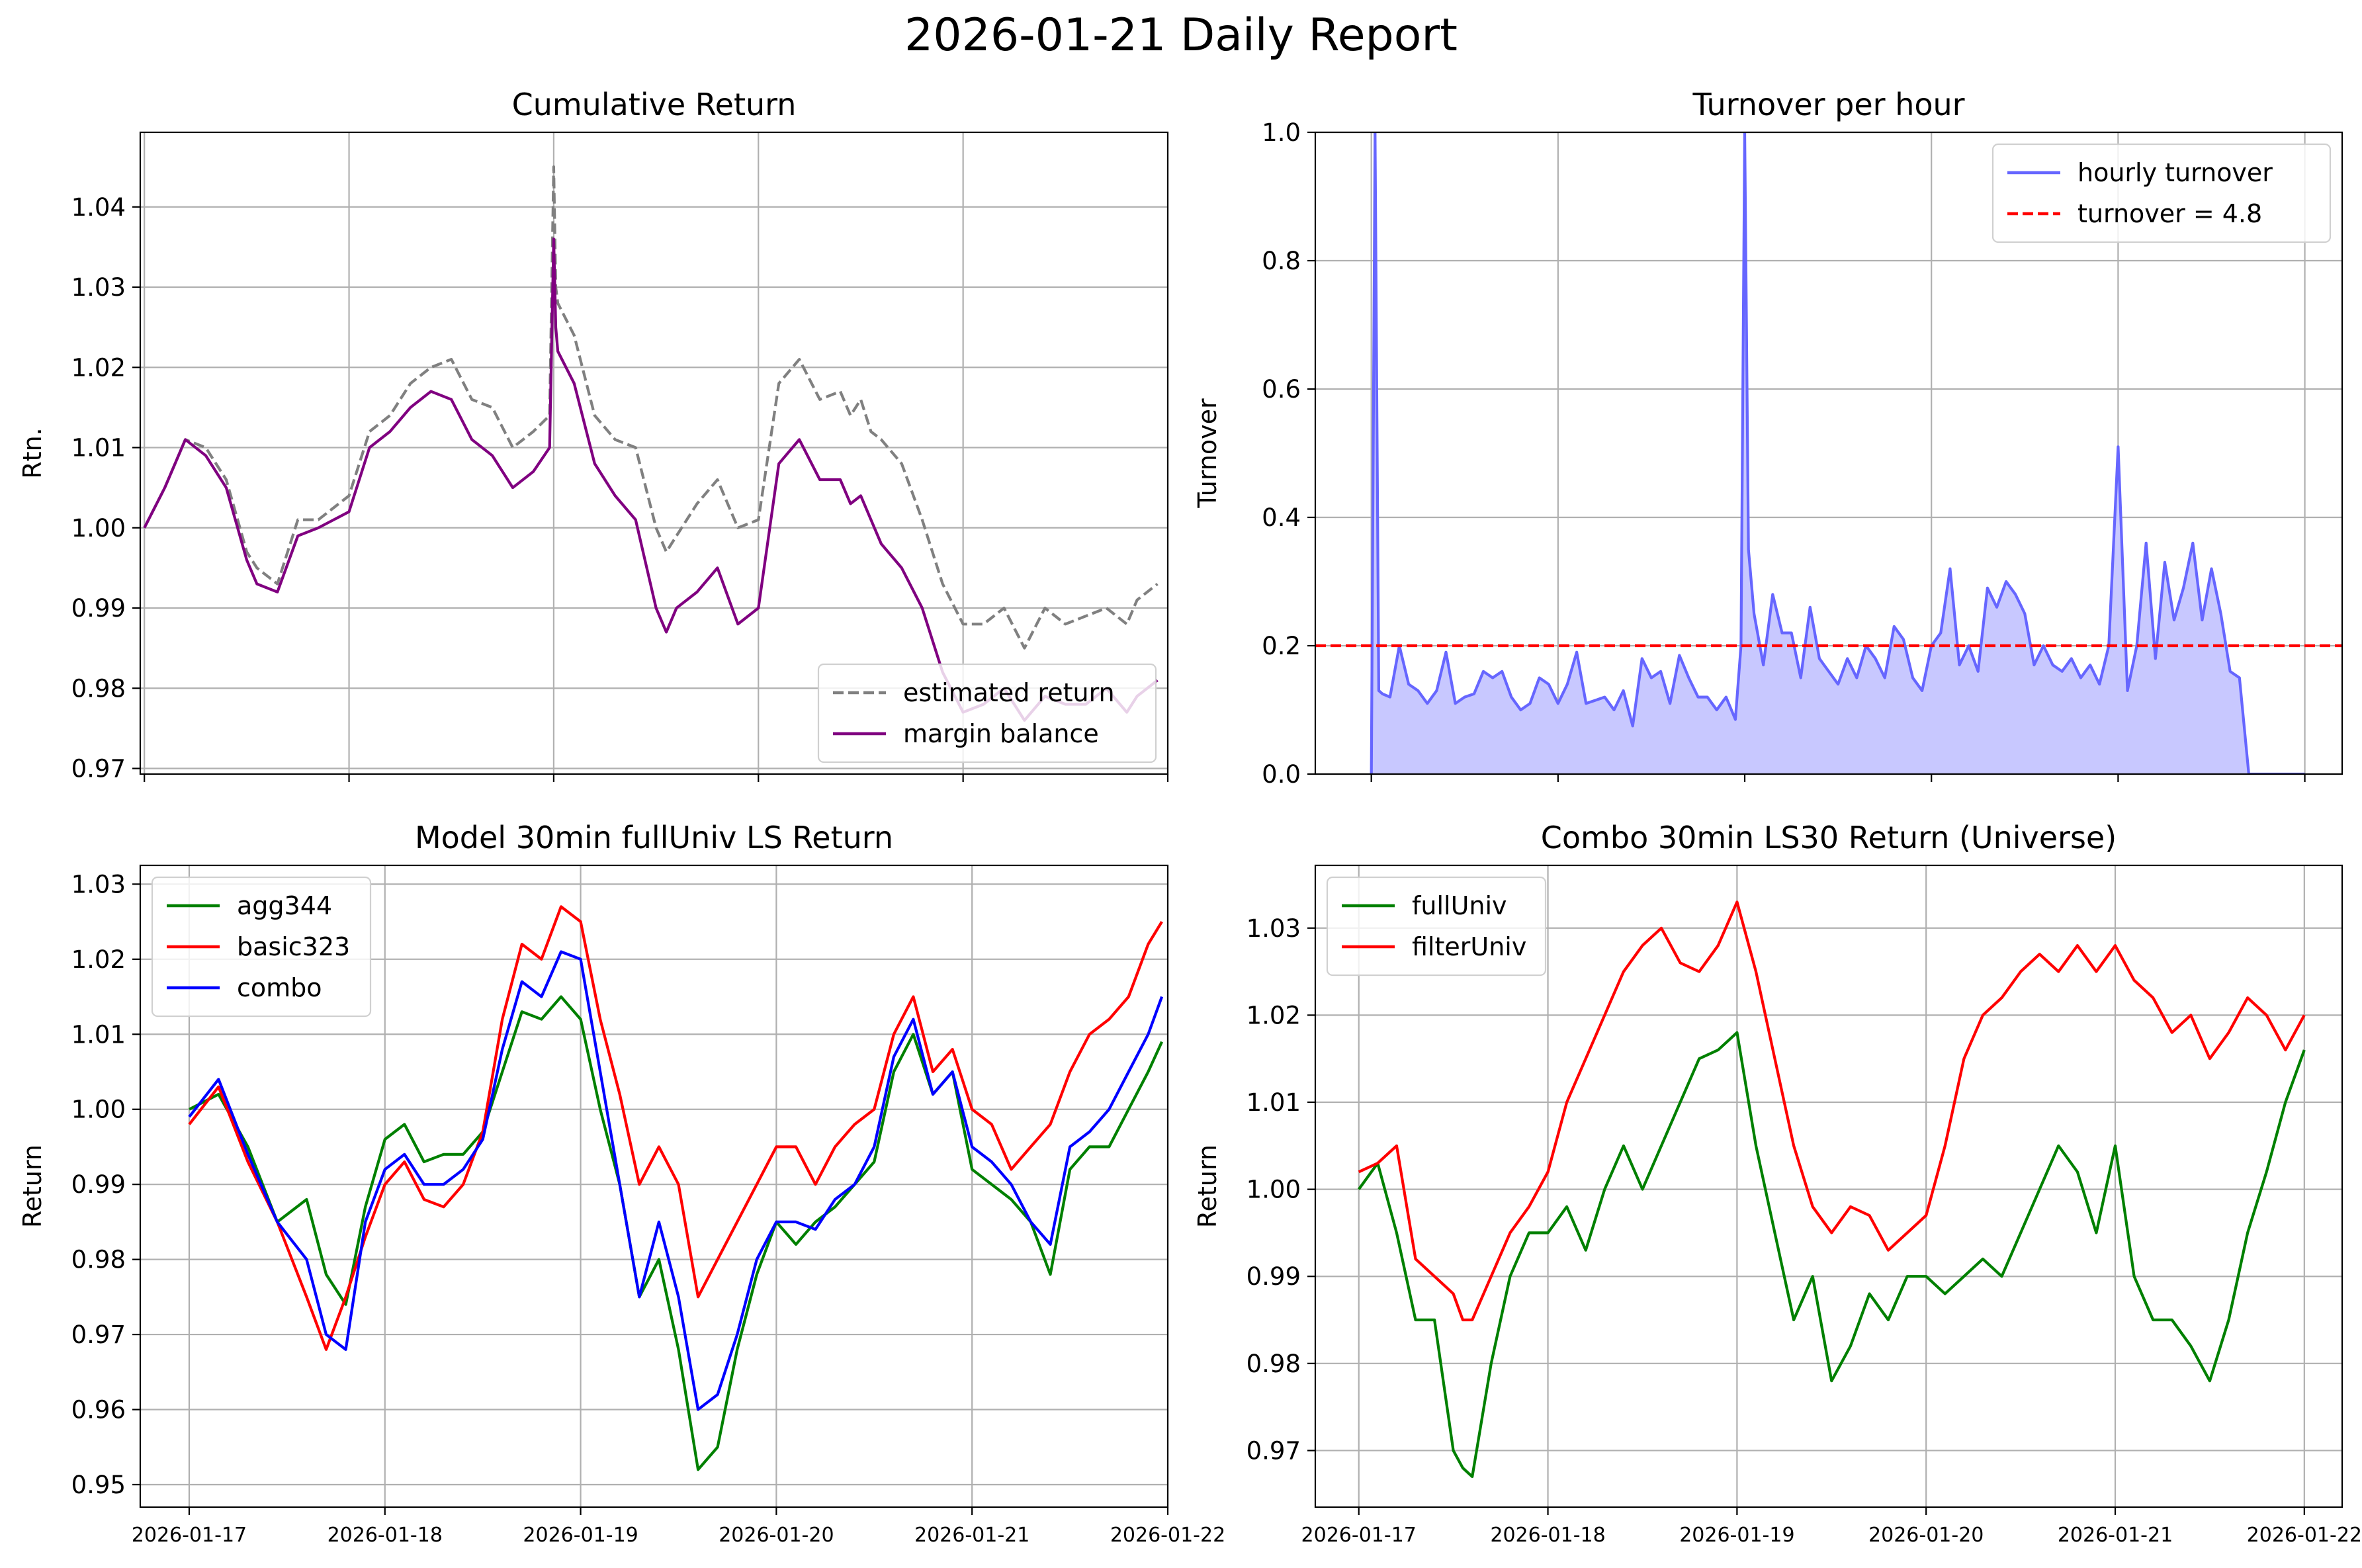 The image size is (2362, 1568). What do you see at coordinates (1459, 906) in the screenshot?
I see `legend-label-fulluniv: fullUniv` at bounding box center [1459, 906].